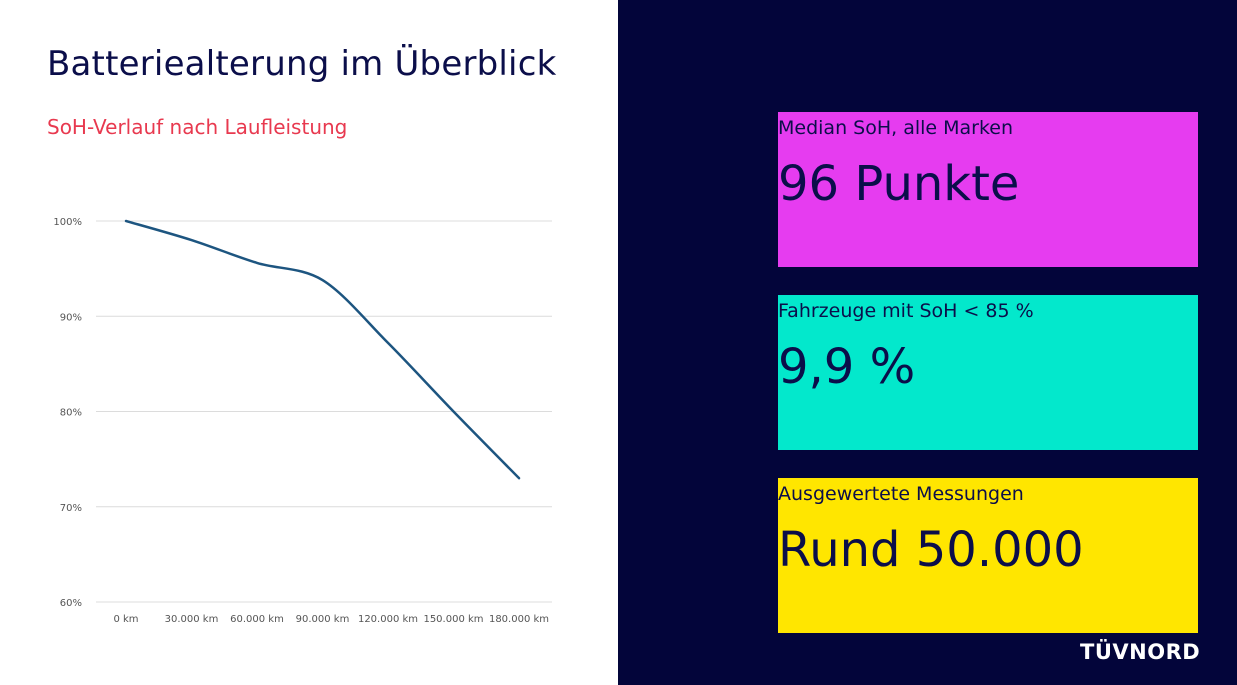 The height and width of the screenshot is (685, 1237). I want to click on x-tick-label: 180.000 km, so click(519, 619).